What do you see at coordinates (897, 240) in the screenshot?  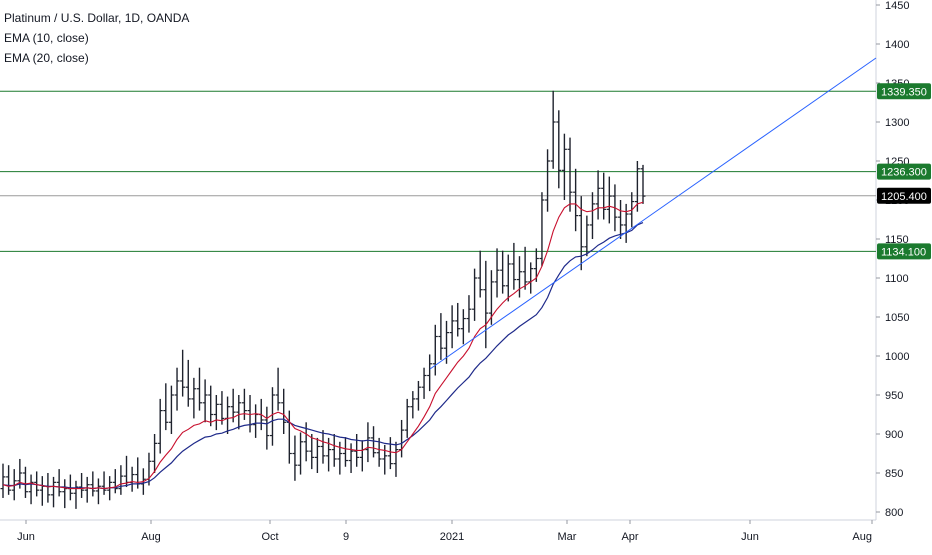 I see `price-tick-label: 1150` at bounding box center [897, 240].